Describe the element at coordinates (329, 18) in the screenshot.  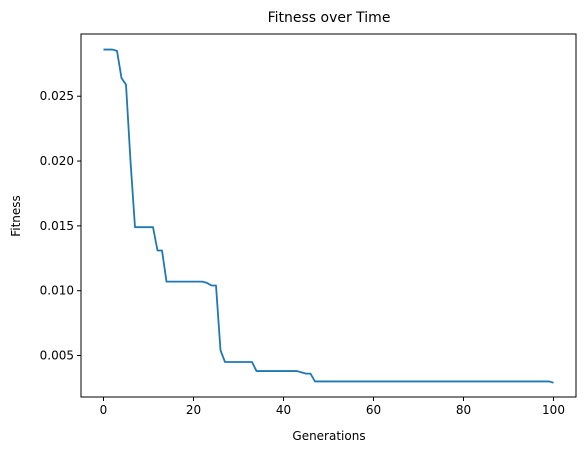
I see `chart-title: Fitness over Time` at that location.